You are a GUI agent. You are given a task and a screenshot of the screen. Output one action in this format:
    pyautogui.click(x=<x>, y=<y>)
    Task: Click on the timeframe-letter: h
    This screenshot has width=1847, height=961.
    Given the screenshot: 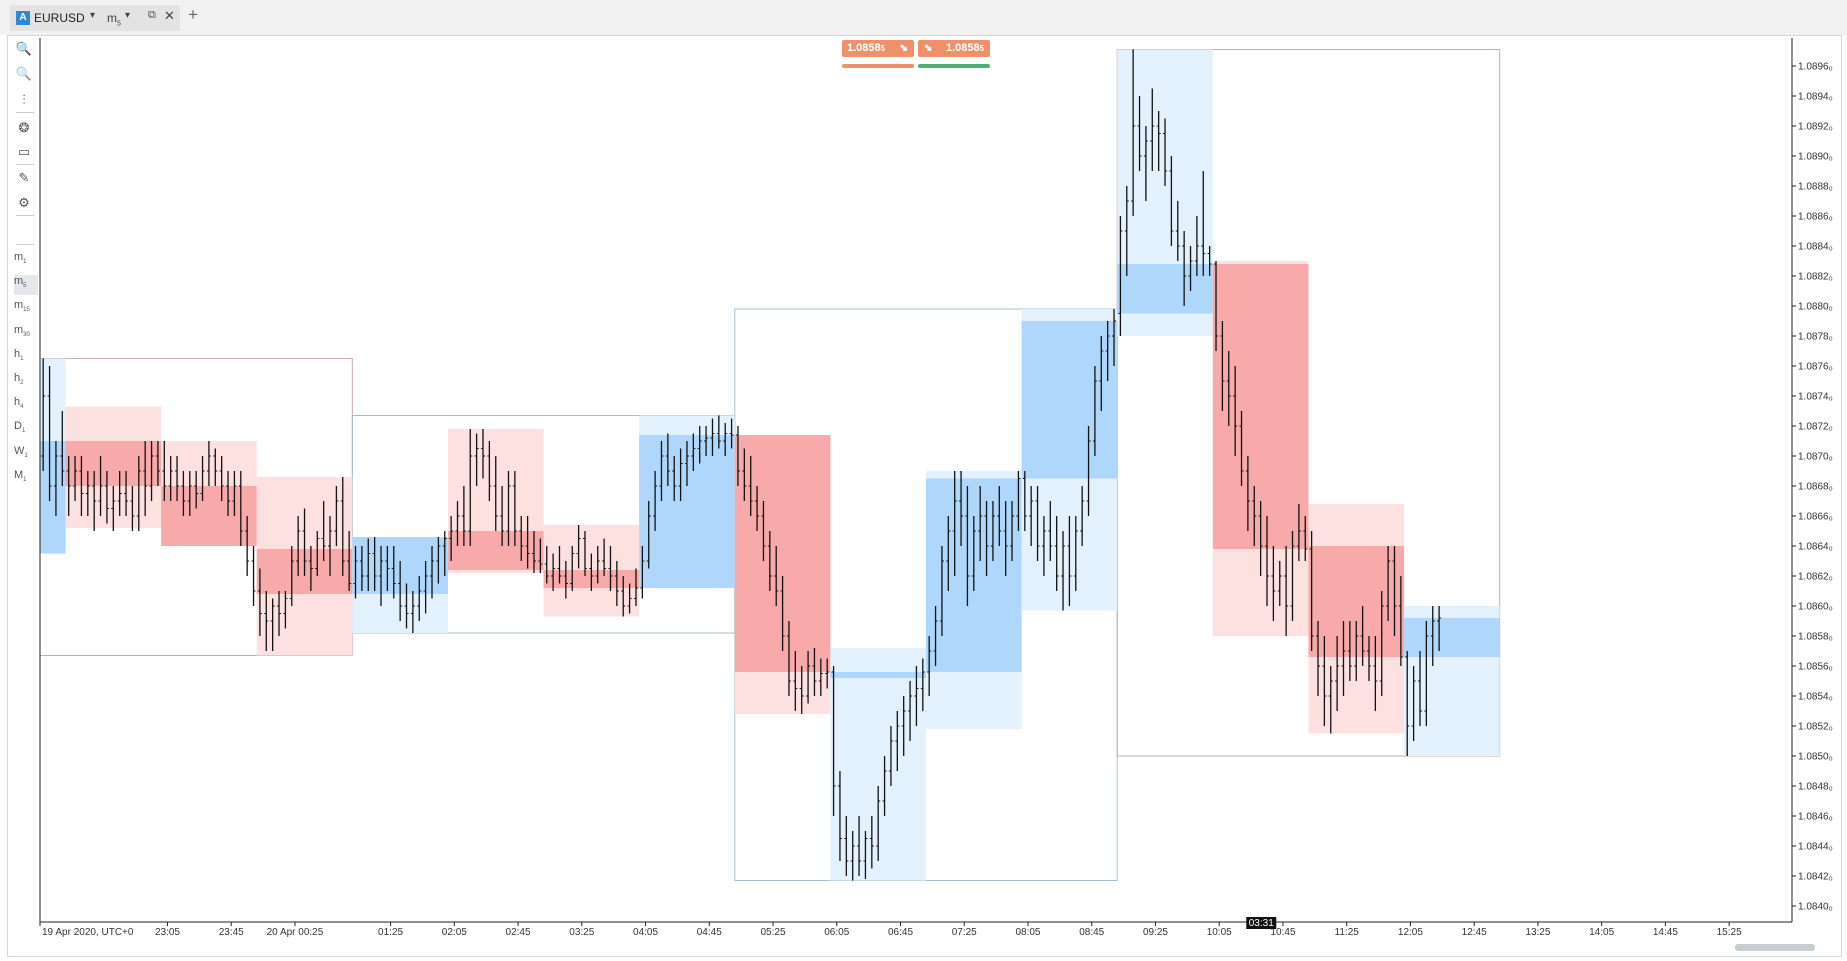 What is the action you would take?
    pyautogui.click(x=17, y=353)
    